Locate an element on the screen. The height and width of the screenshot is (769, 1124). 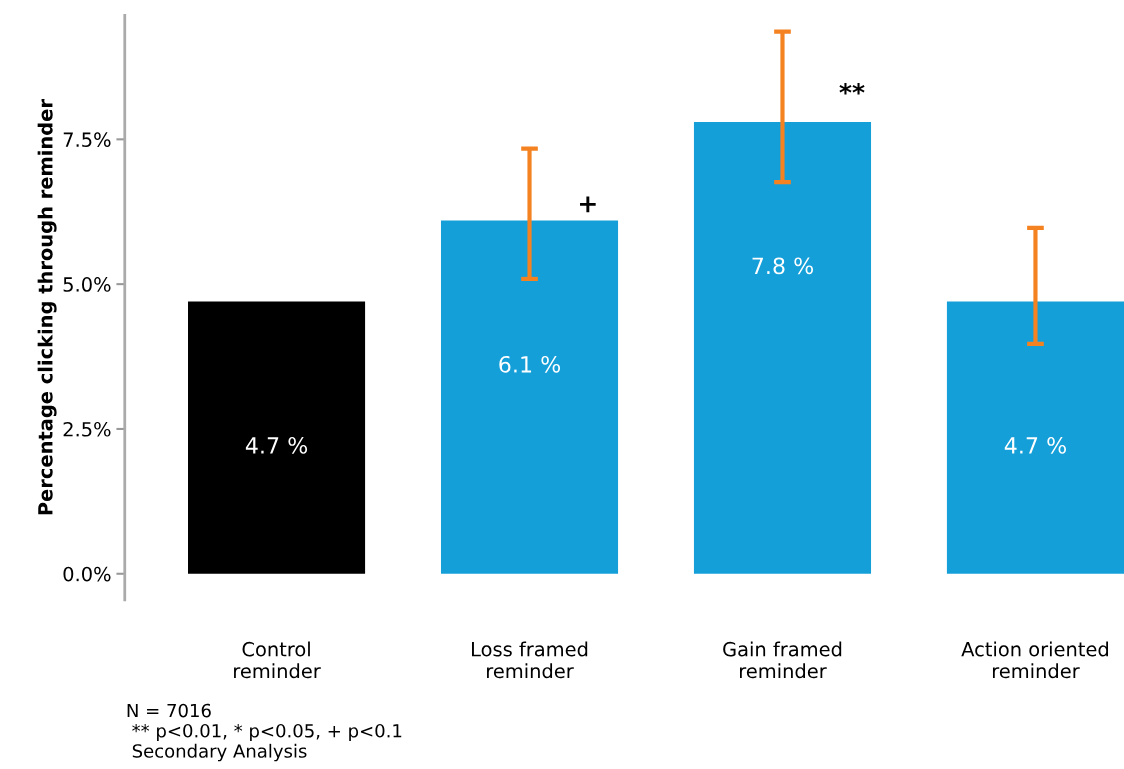
text: N = 7016 ** p<0.01, * p<0.05, + p<0.1 Secondary Analysis is located at coordinates (264, 732).